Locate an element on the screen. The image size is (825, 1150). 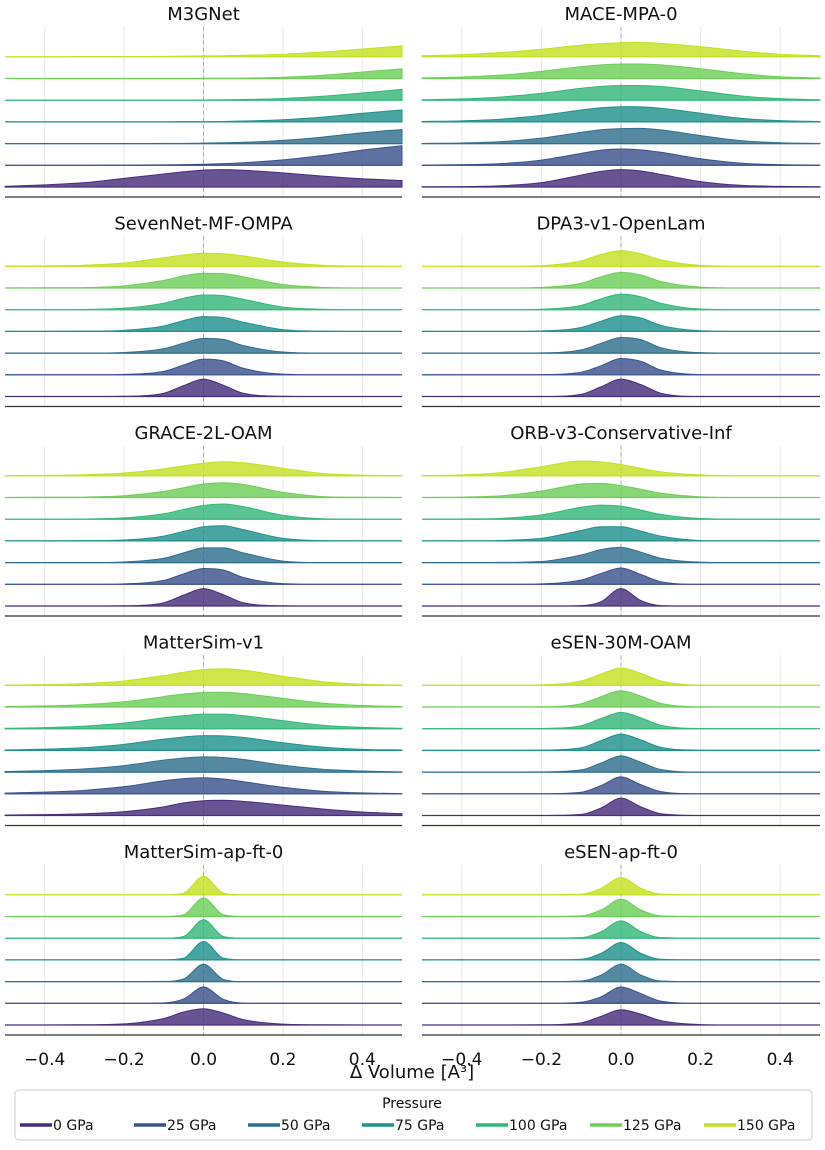
panel: SevenNet-MF-OMPA is located at coordinates (203, 311).